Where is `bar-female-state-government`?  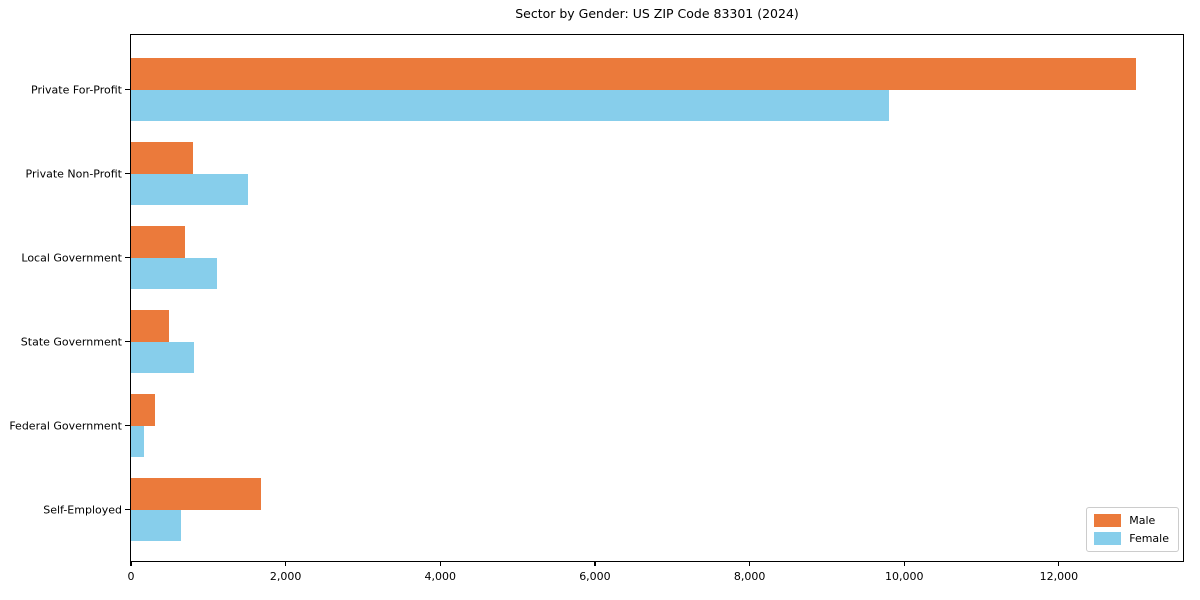
bar-female-state-government is located at coordinates (163, 357).